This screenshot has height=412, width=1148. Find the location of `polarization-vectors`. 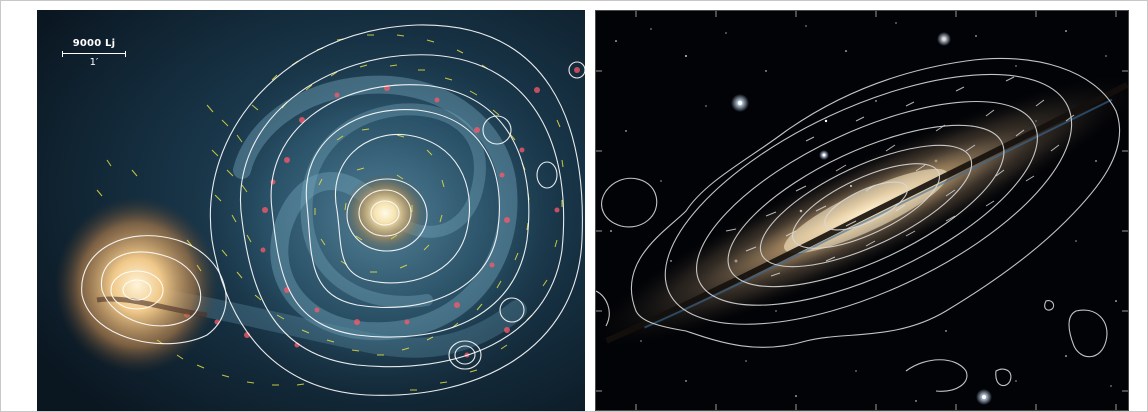

polarization-vectors is located at coordinates (900, 176).